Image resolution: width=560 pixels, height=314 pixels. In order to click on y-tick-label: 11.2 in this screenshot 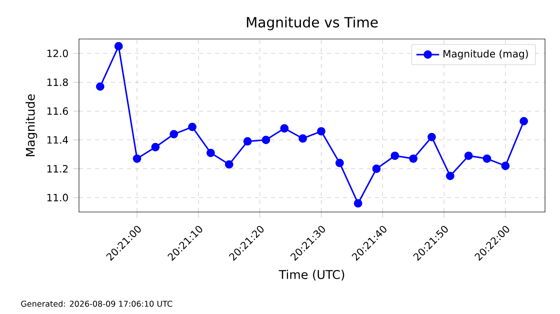, I will do `click(57, 168)`.